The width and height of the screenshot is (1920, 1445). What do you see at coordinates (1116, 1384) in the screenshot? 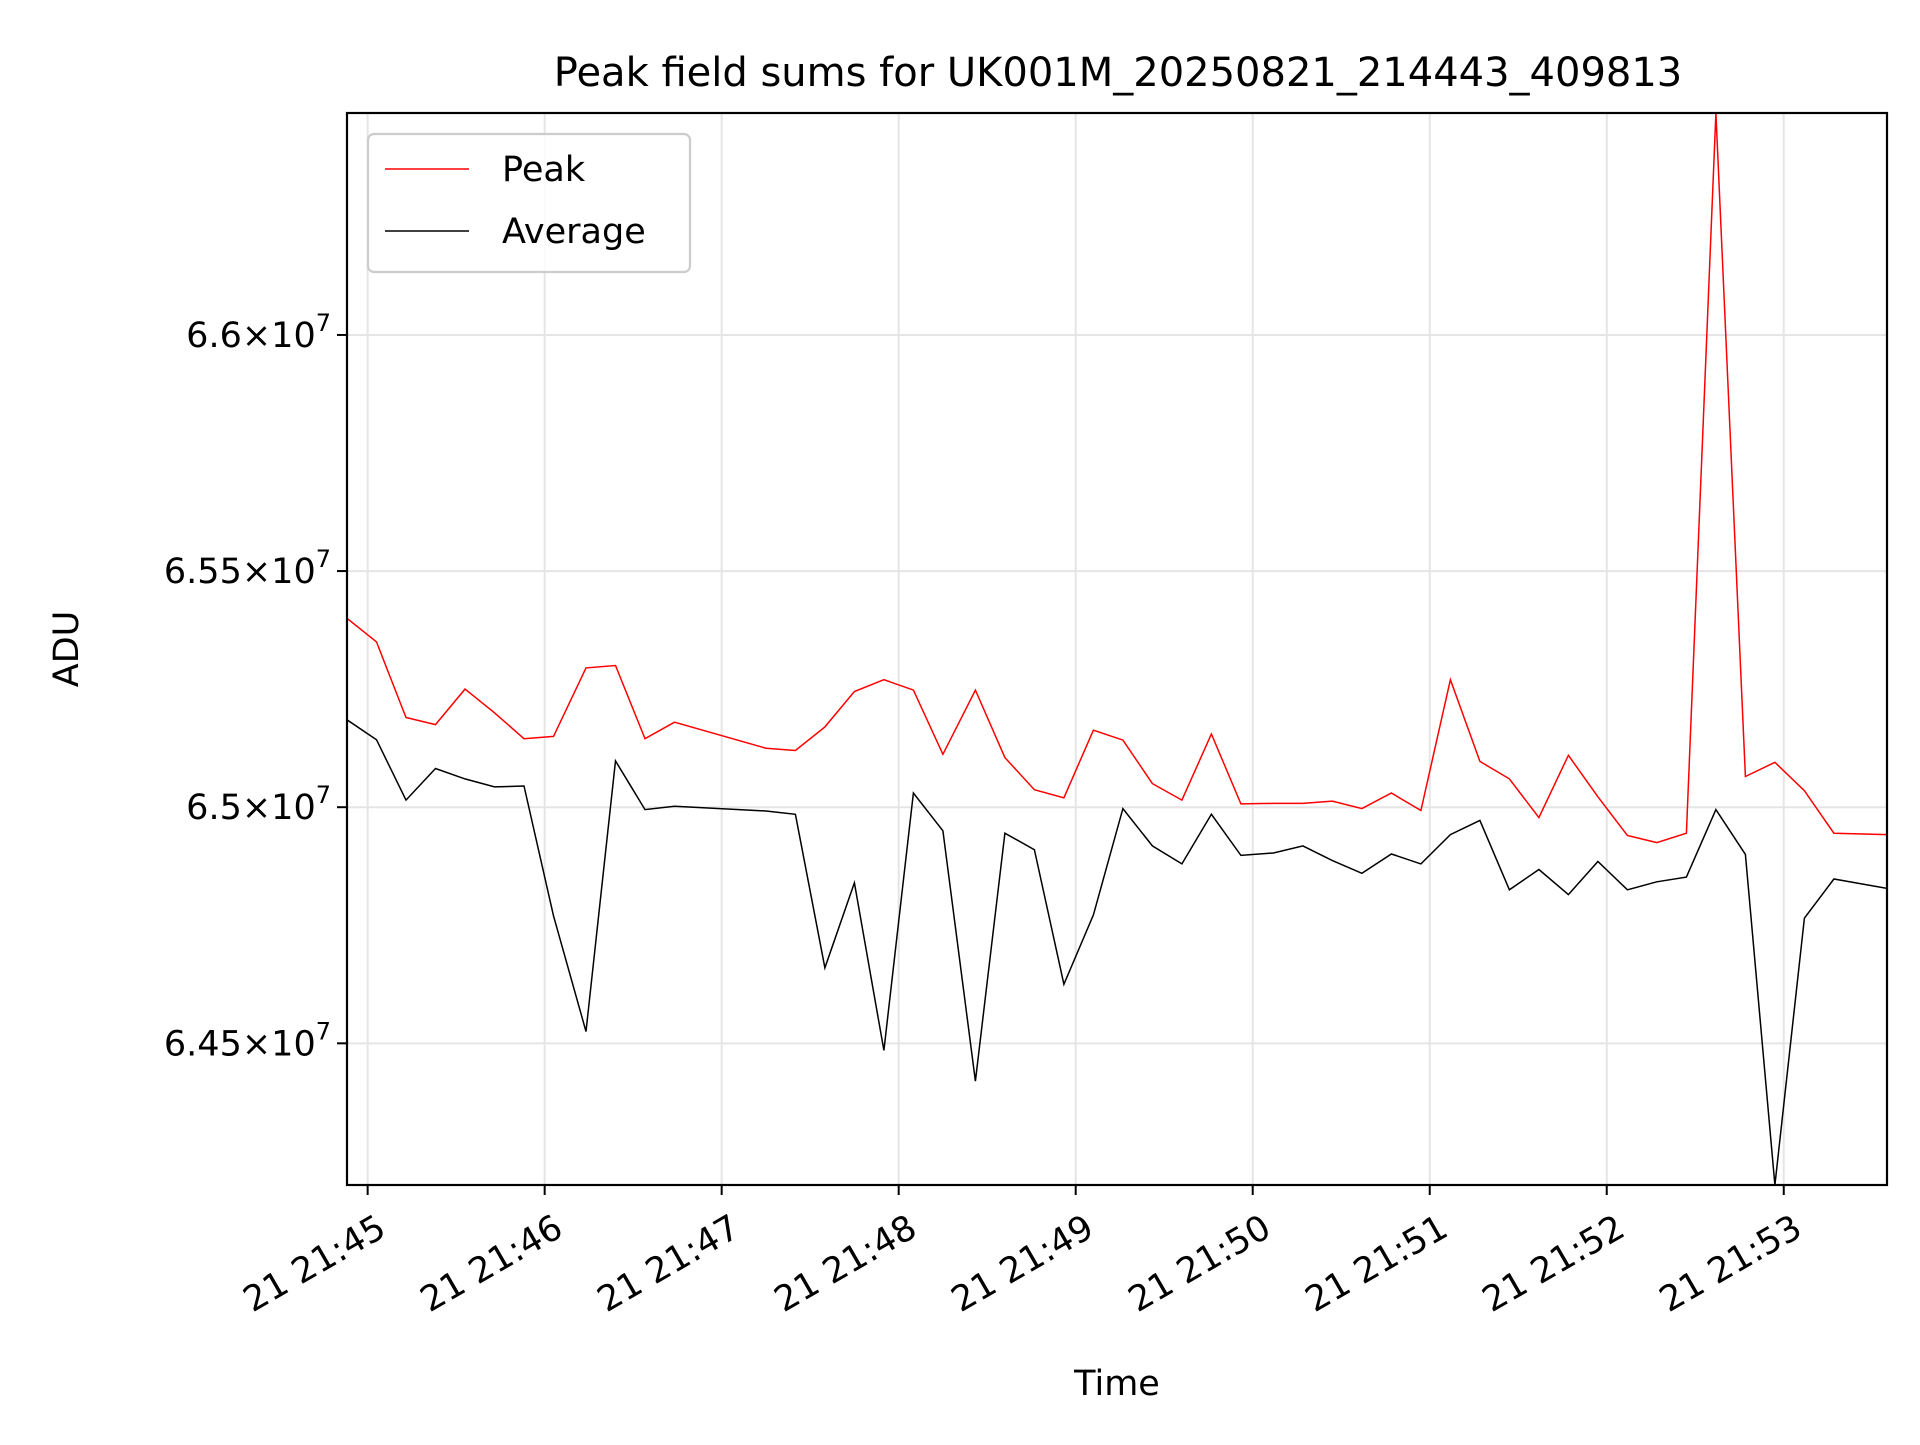
I see `x-axis-label: Time` at bounding box center [1116, 1384].